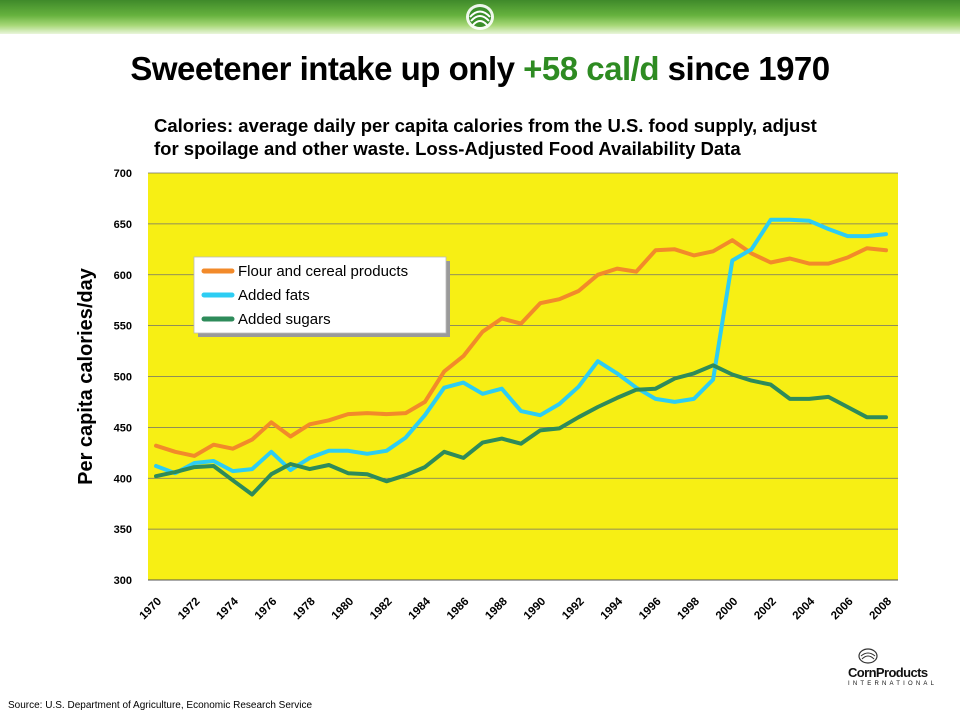  I want to click on y-tick-label: 400, so click(123, 479).